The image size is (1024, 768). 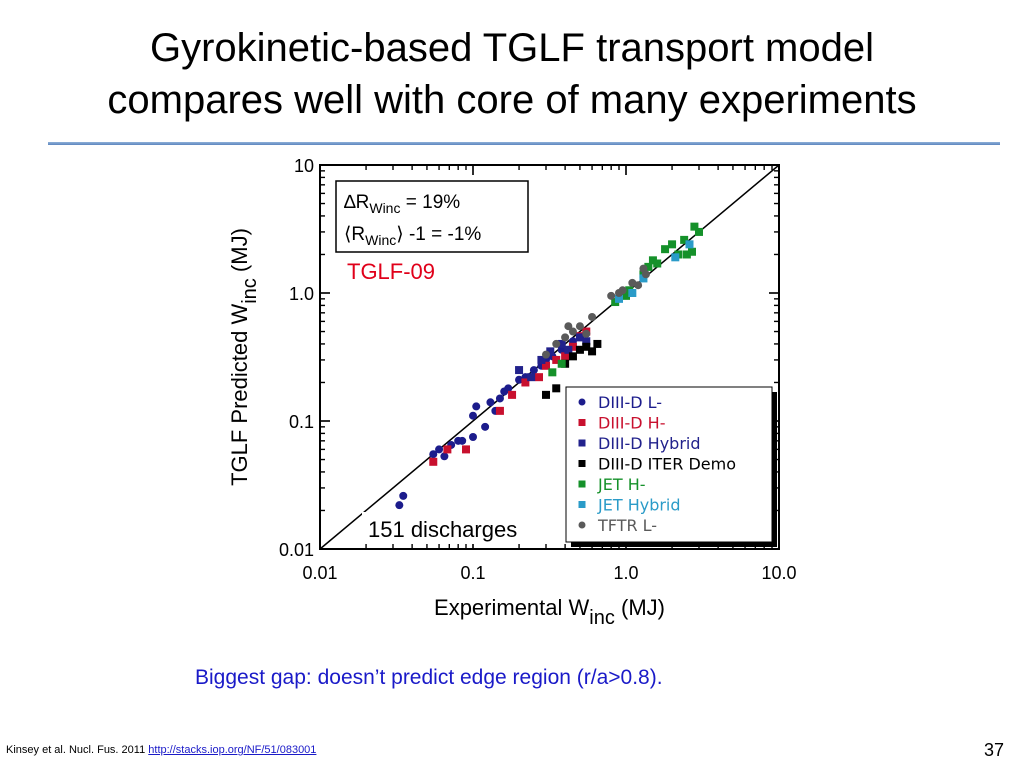 I want to click on legend-box, so click(x=669, y=464).